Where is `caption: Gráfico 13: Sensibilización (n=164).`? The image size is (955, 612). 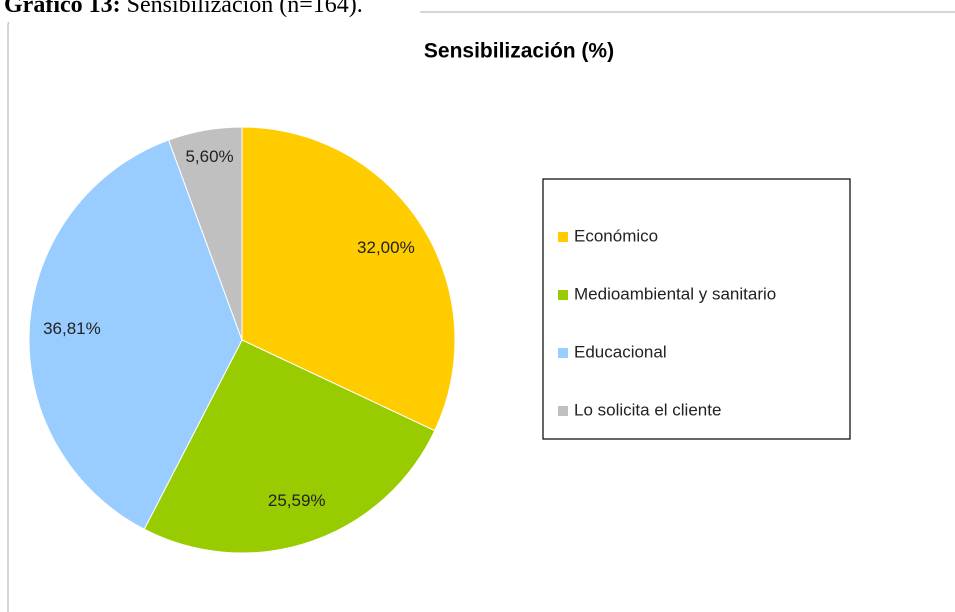
caption: Gráfico 13: Sensibilización (n=164). is located at coordinates (183, 9).